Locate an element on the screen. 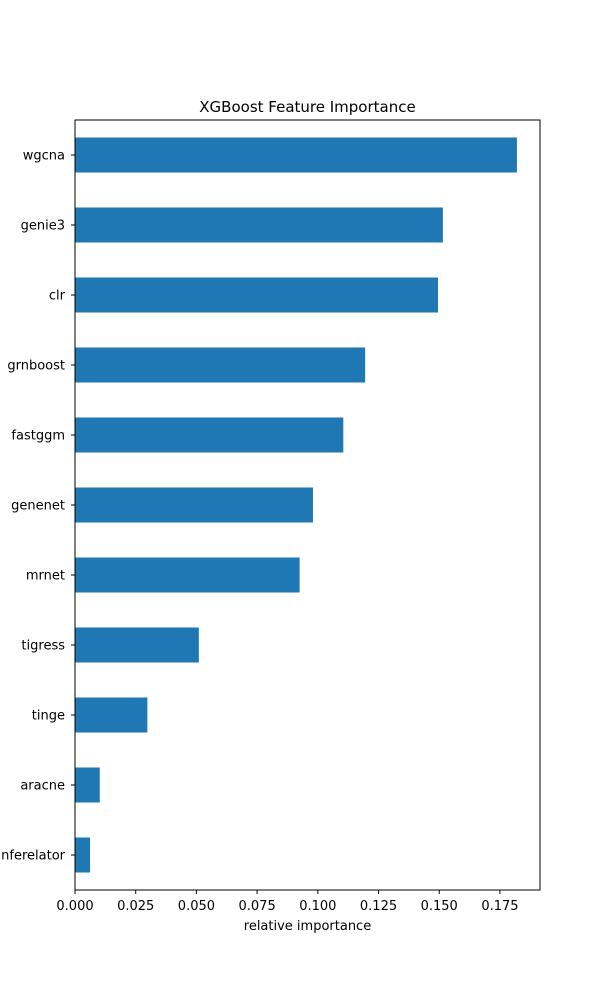 Image resolution: width=600 pixels, height=1000 pixels. bar-genenet is located at coordinates (194, 505).